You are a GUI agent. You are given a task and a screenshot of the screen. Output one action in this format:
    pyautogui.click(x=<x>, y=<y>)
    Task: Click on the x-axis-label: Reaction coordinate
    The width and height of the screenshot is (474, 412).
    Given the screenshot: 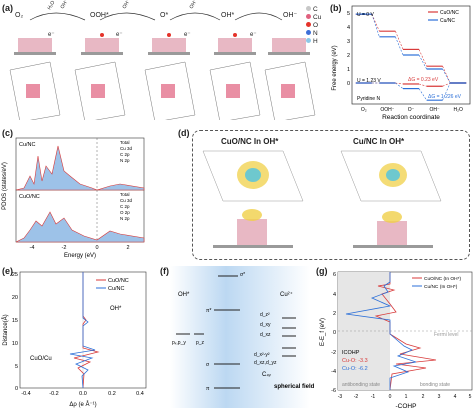 What is the action you would take?
    pyautogui.click(x=411, y=117)
    